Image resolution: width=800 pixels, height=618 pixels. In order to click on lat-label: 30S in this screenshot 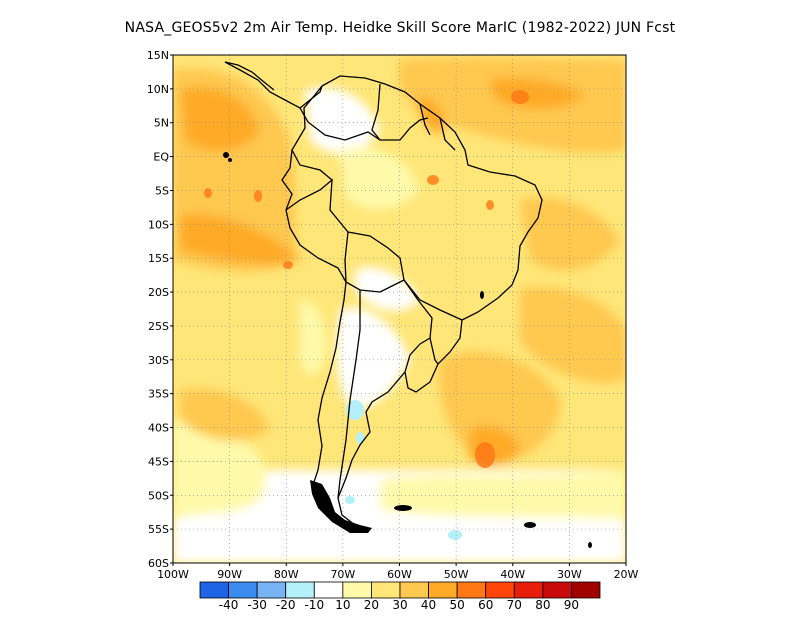, I will do `click(158, 360)`.